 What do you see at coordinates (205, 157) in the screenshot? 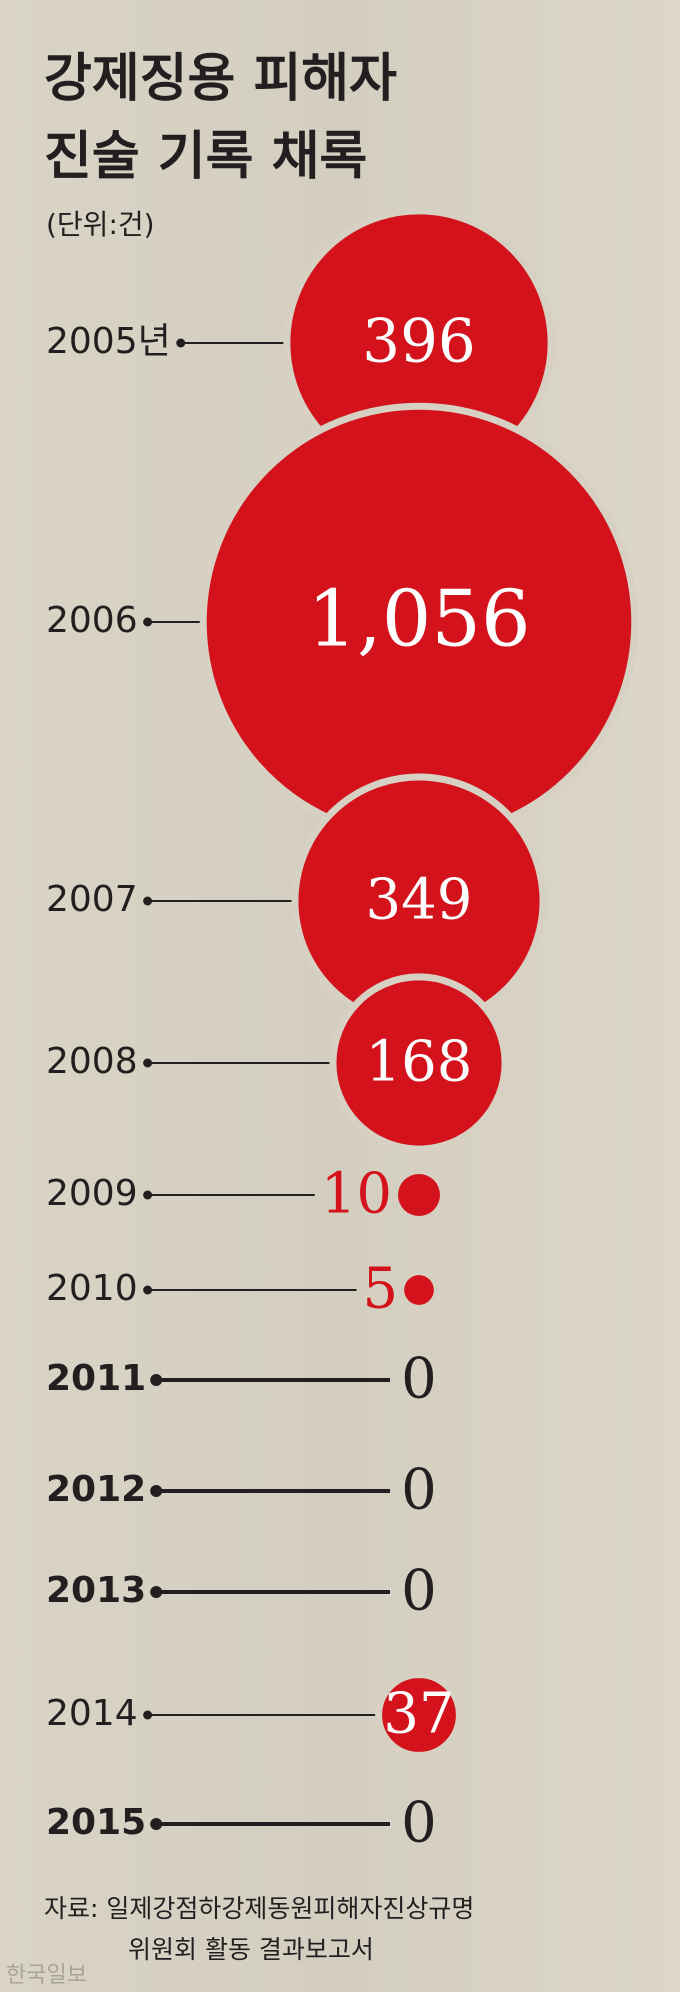
I see `chart-title: 진술 기록 채록` at bounding box center [205, 157].